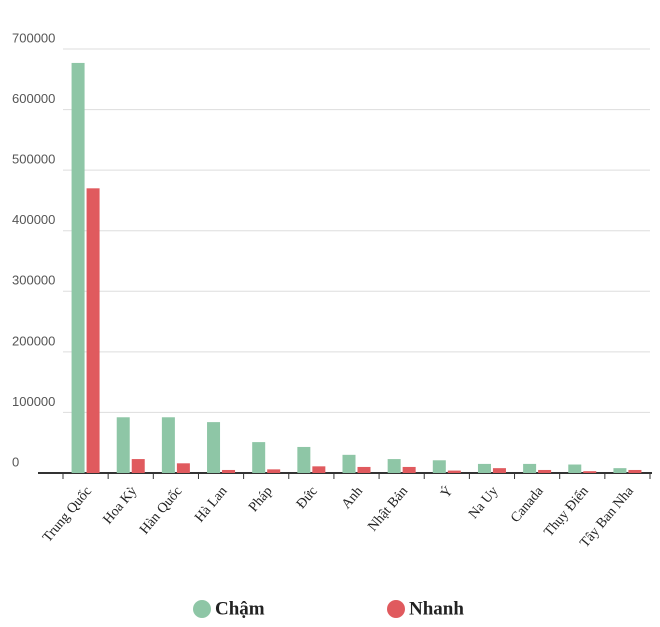 The height and width of the screenshot is (627, 660). Describe the element at coordinates (15, 461) in the screenshot. I see `y-tick-label: 0` at that location.